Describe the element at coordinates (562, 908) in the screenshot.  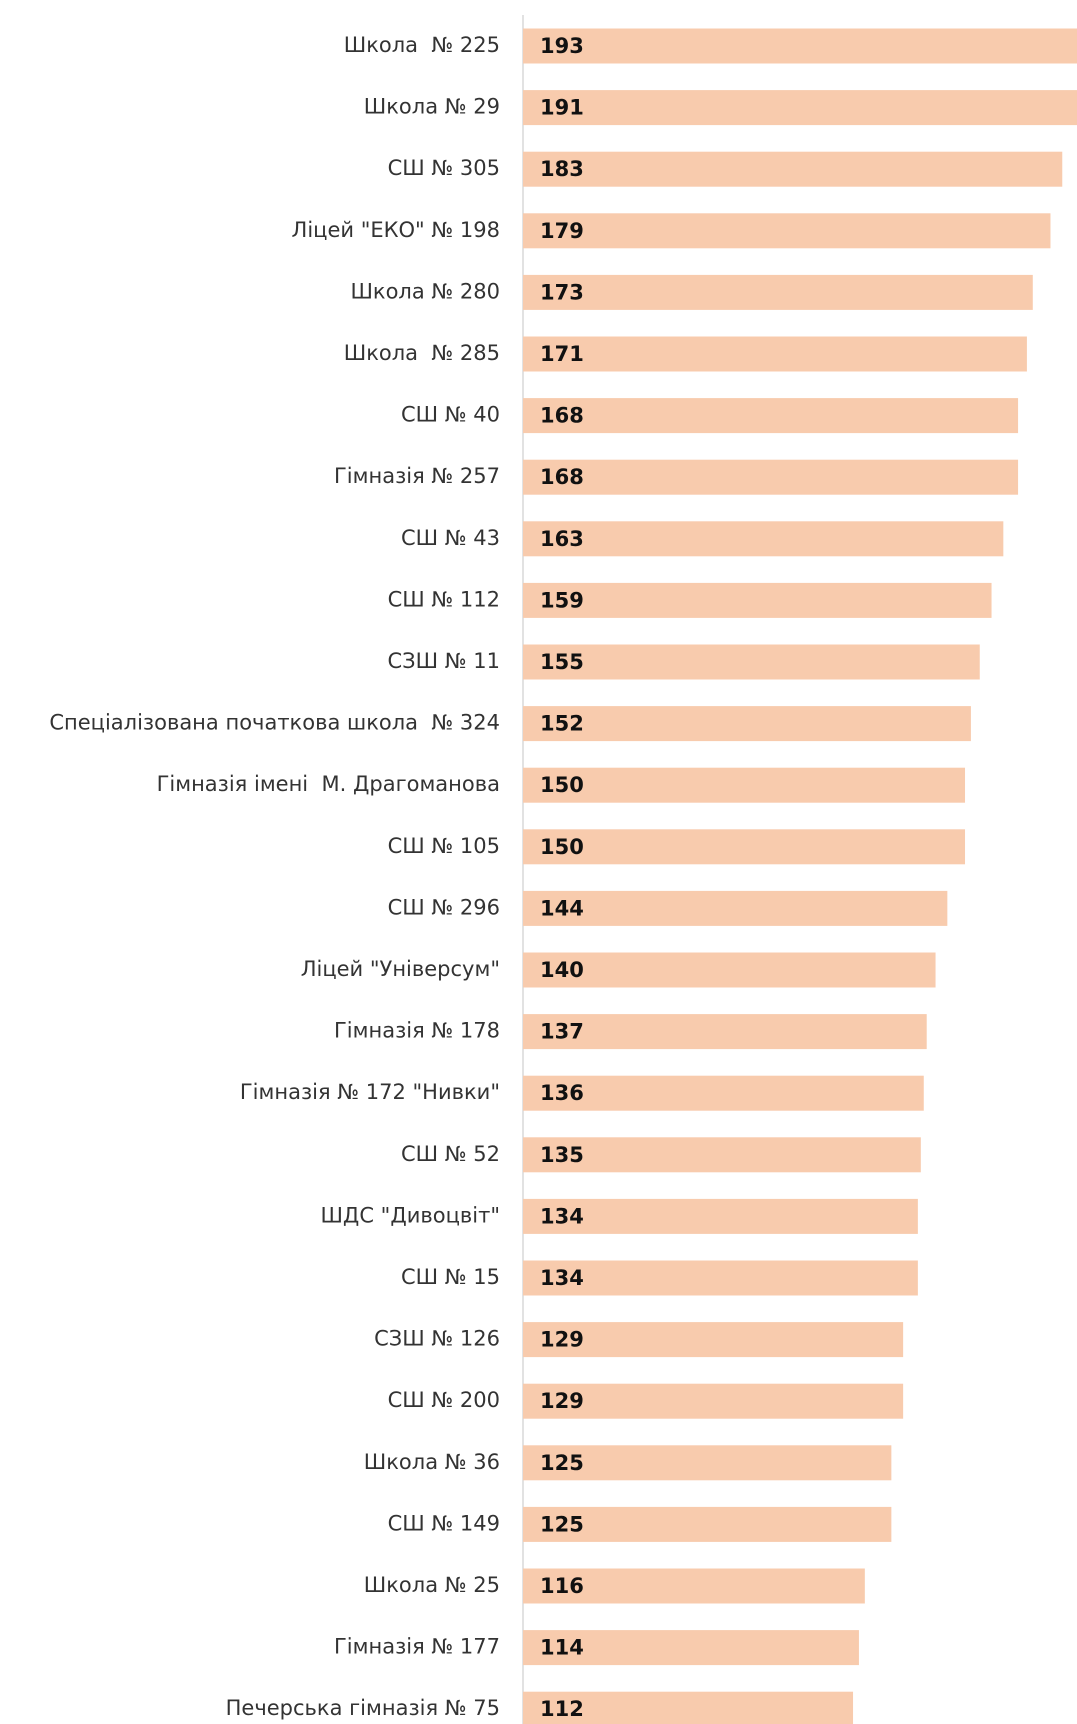
I see `value-label: 144` at that location.